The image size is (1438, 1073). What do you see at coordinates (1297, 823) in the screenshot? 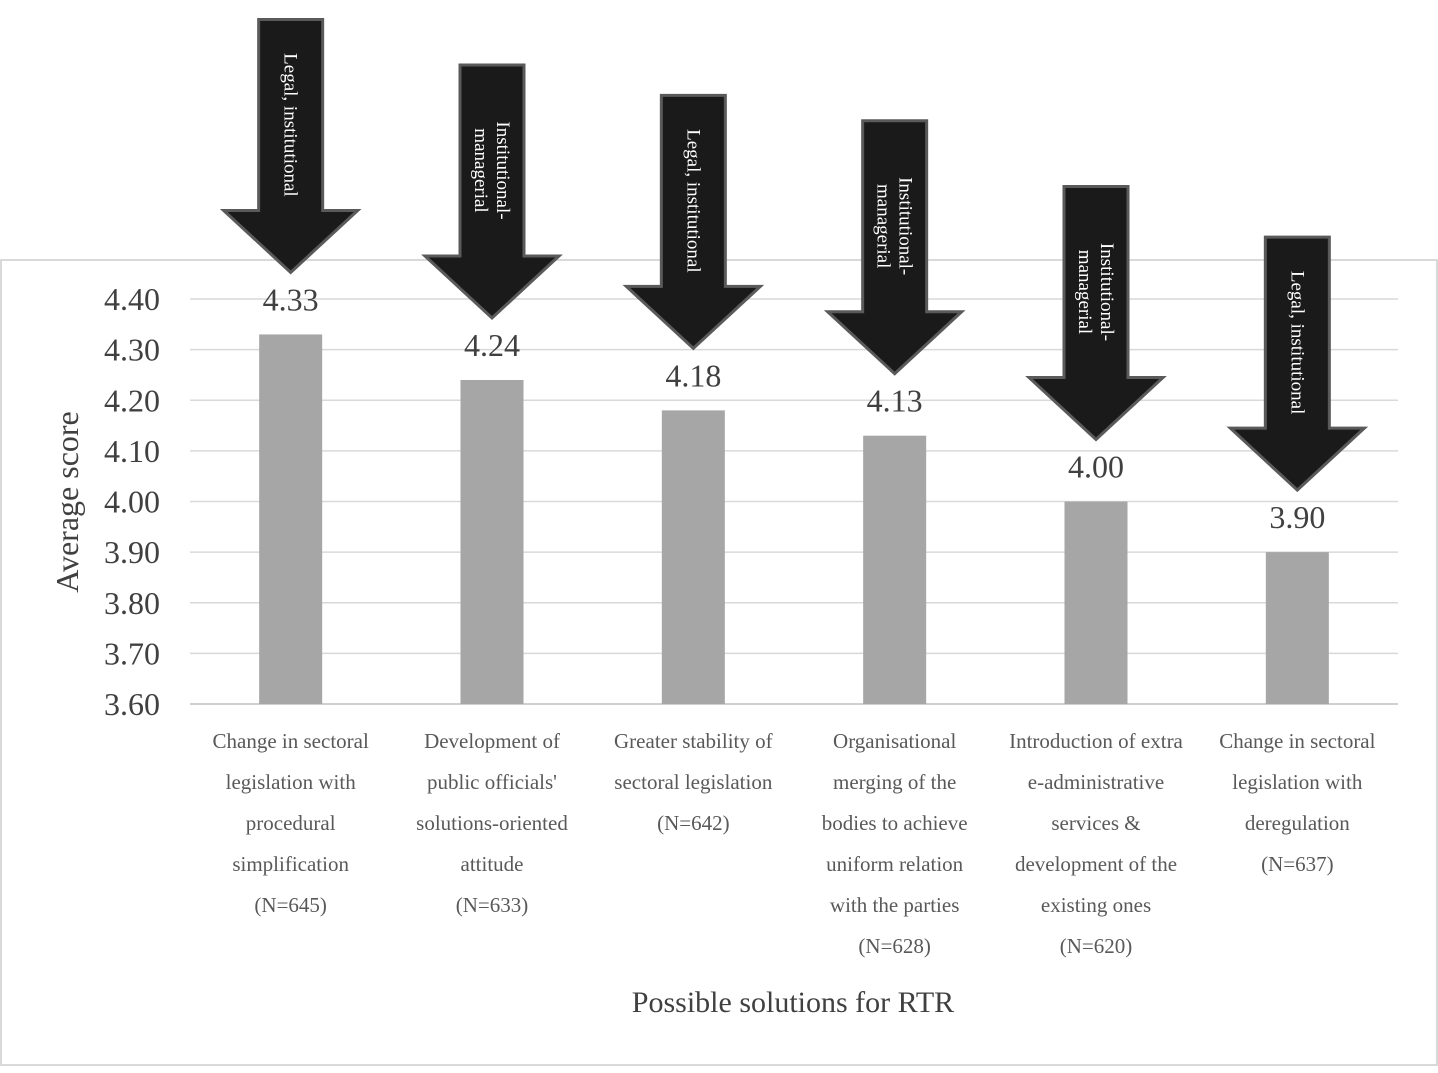
I see `category-label-line: deregulation` at bounding box center [1297, 823].